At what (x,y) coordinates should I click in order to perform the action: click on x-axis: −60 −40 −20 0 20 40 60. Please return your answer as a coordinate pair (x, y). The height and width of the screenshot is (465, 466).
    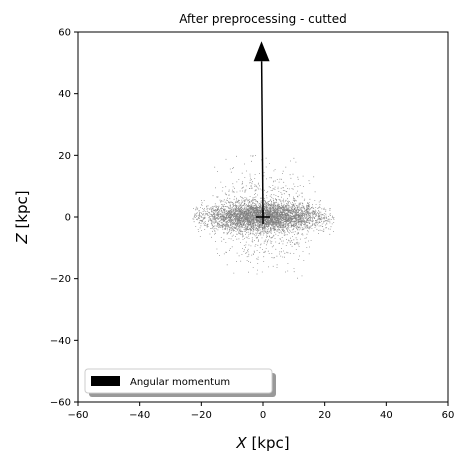
    Looking at the image, I should click on (260, 411).